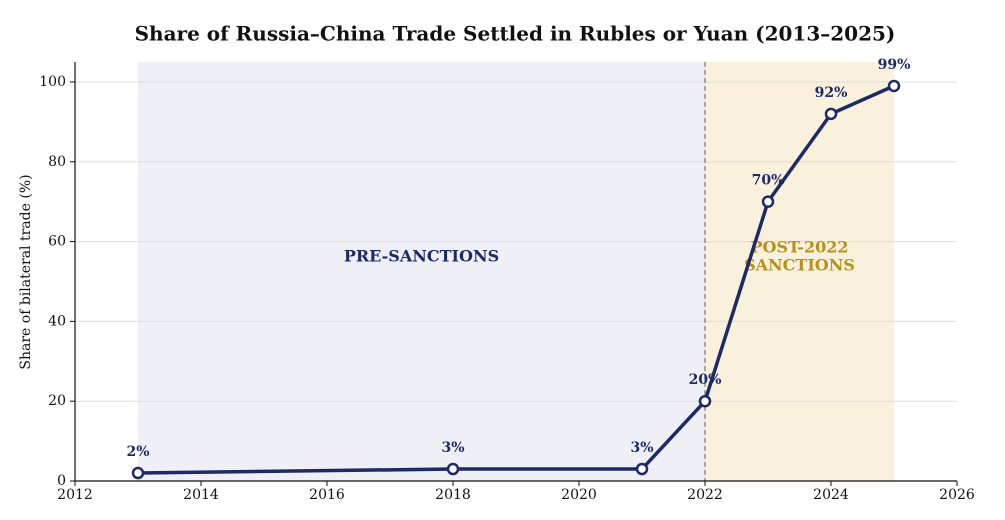  What do you see at coordinates (201, 495) in the screenshot?
I see `x-tick-label: 2014` at bounding box center [201, 495].